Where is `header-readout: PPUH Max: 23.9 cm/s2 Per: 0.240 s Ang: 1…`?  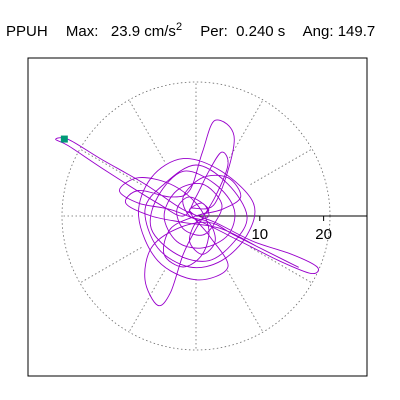 header-readout: PPUH Max: 23.9 cm/s2 Per: 0.240 s Ang: 1… is located at coordinates (190, 29).